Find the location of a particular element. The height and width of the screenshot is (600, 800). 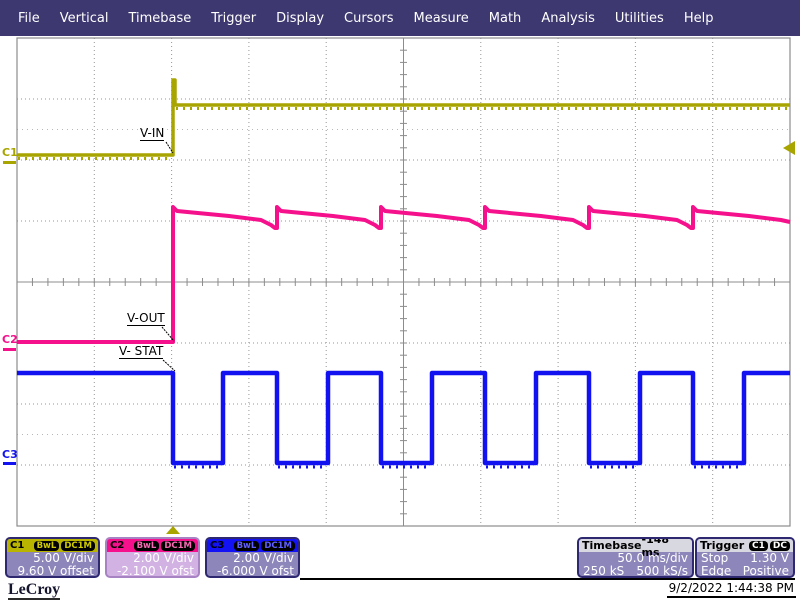

c1-vdiv: 5.00 V/div is located at coordinates (63, 558).